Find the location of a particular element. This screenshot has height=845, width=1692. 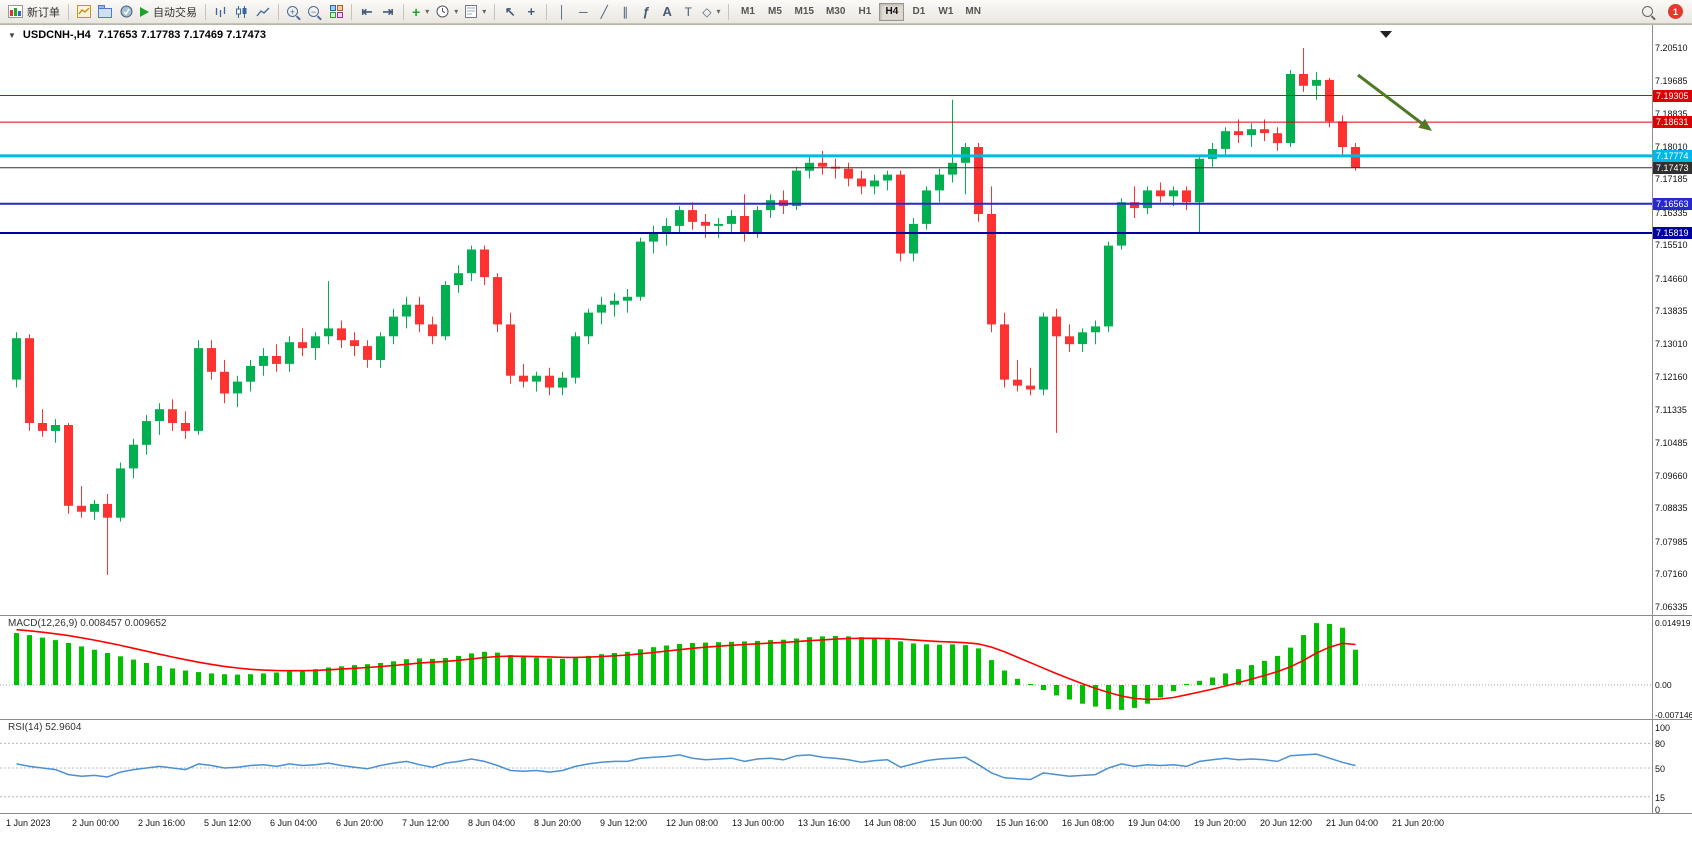

price-axis-label: 7.17185 is located at coordinates (1671, 179).